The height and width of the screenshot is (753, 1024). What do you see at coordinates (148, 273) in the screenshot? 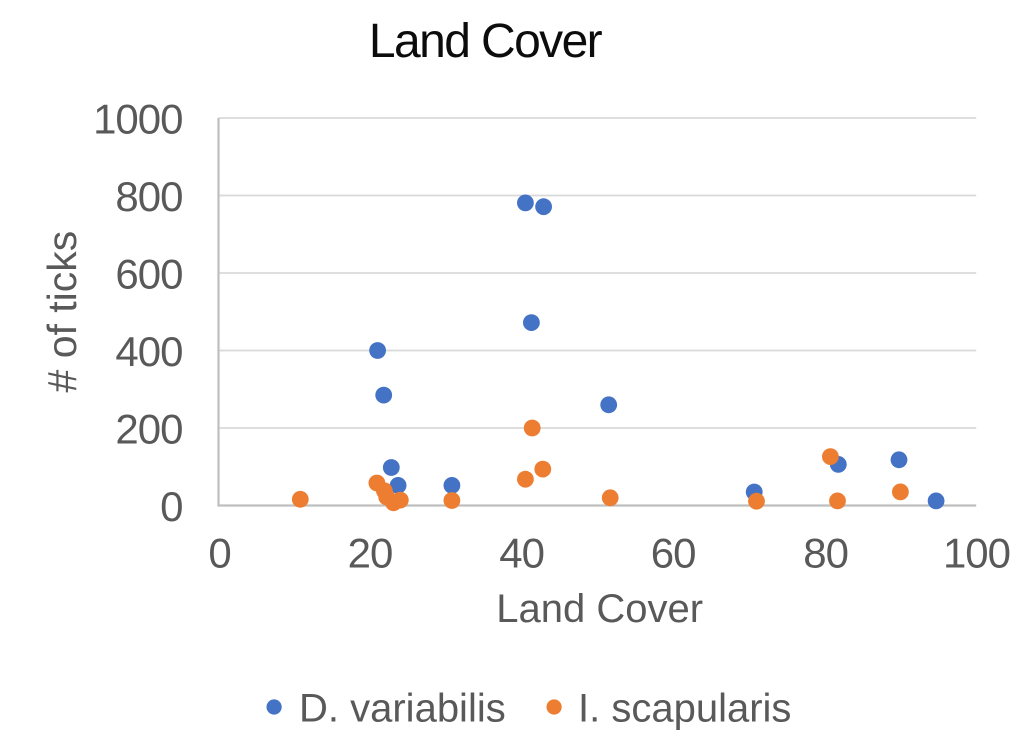
I see `svg-text: 600` at bounding box center [148, 273].